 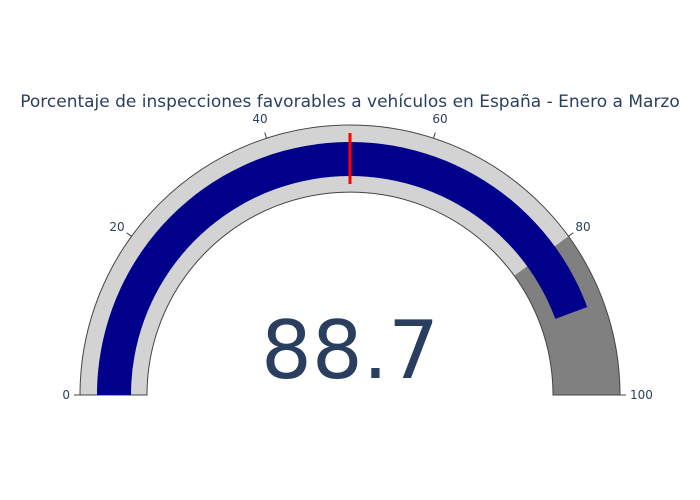 What do you see at coordinates (439, 119) in the screenshot?
I see `gauge-tick-label: 60` at bounding box center [439, 119].